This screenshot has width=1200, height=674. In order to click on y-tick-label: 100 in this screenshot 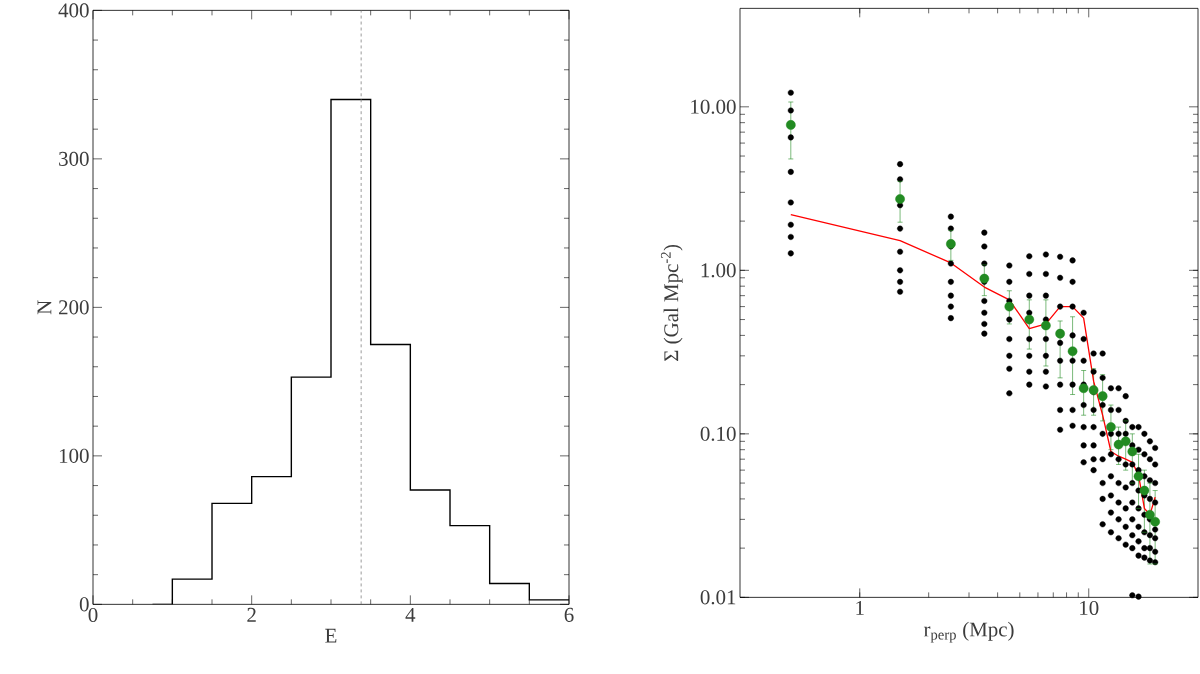, I will do `click(74, 455)`.